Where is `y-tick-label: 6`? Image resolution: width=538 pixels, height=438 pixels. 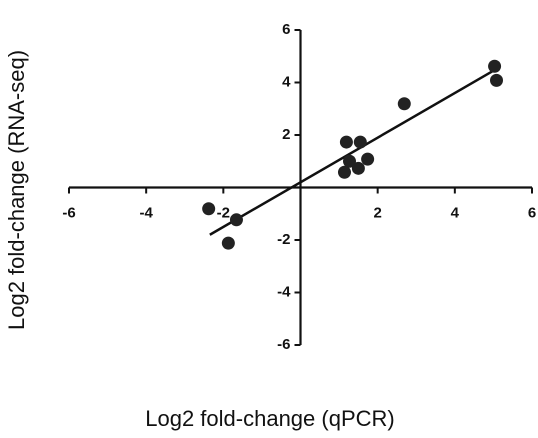
y-tick-label: 6 is located at coordinates (286, 29).